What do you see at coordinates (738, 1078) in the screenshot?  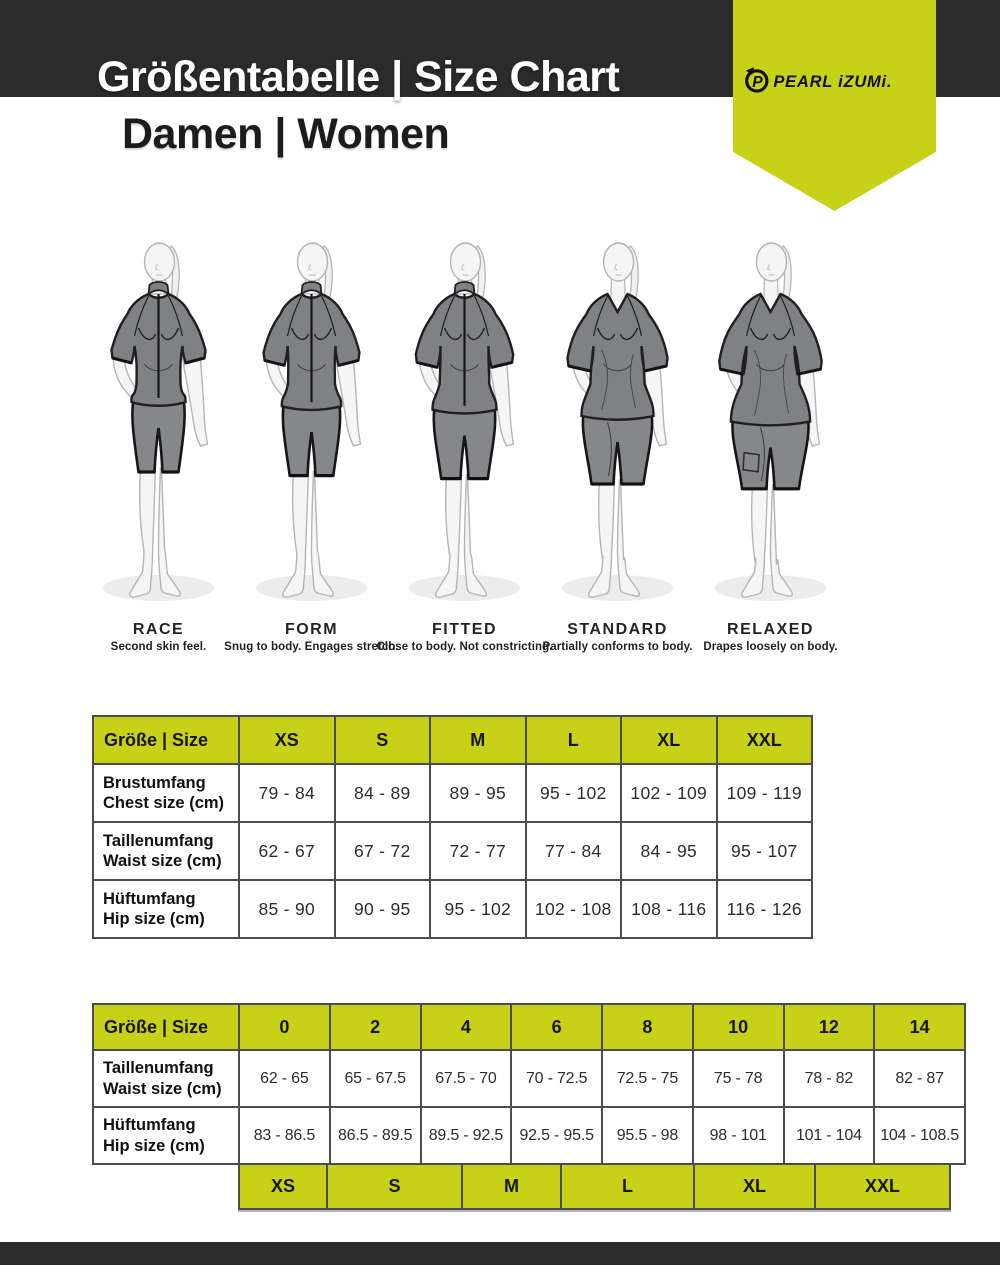 I see `size-value-cell: 75 - 78` at bounding box center [738, 1078].